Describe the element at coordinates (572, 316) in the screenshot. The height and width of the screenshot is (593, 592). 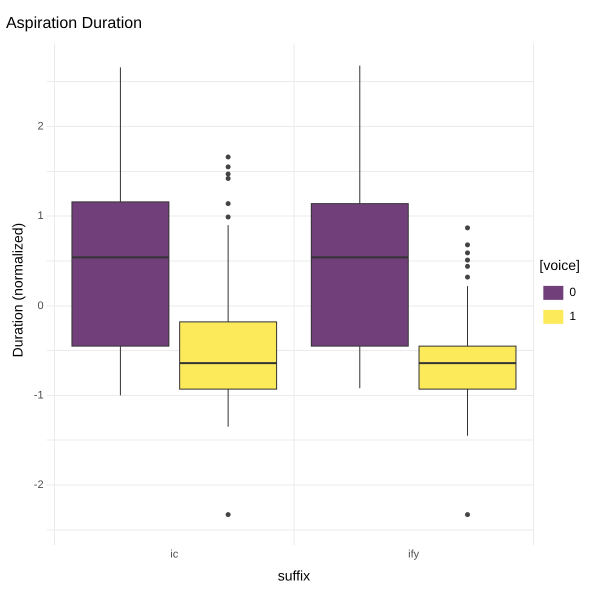
I see `legend-label: 1` at that location.